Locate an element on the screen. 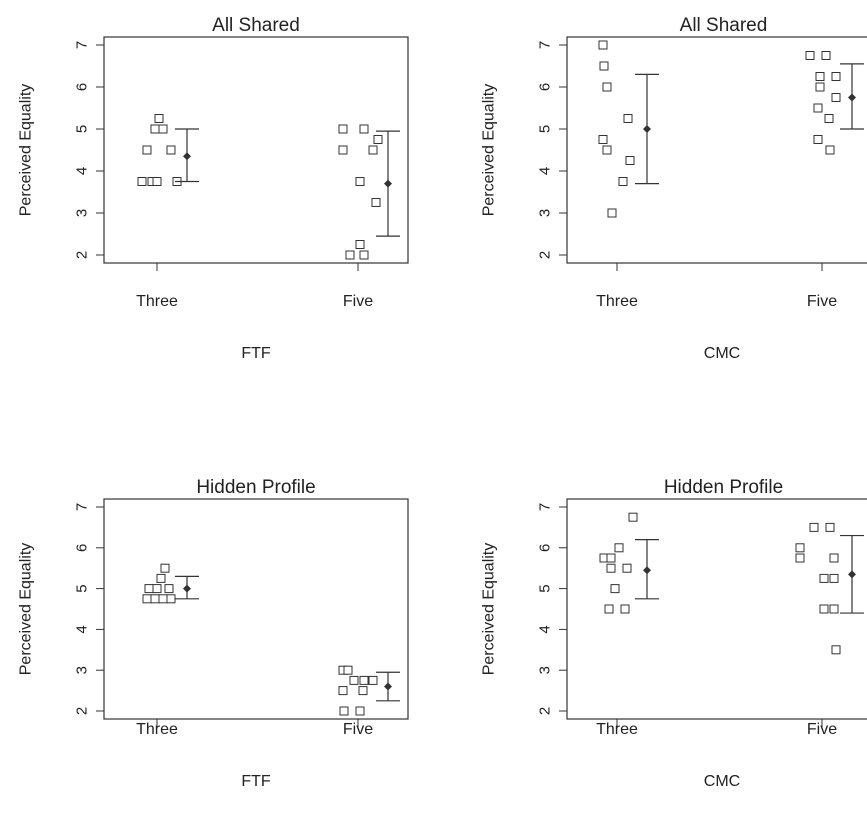 The height and width of the screenshot is (824, 867). y-tick-label: 6 is located at coordinates (82, 548).